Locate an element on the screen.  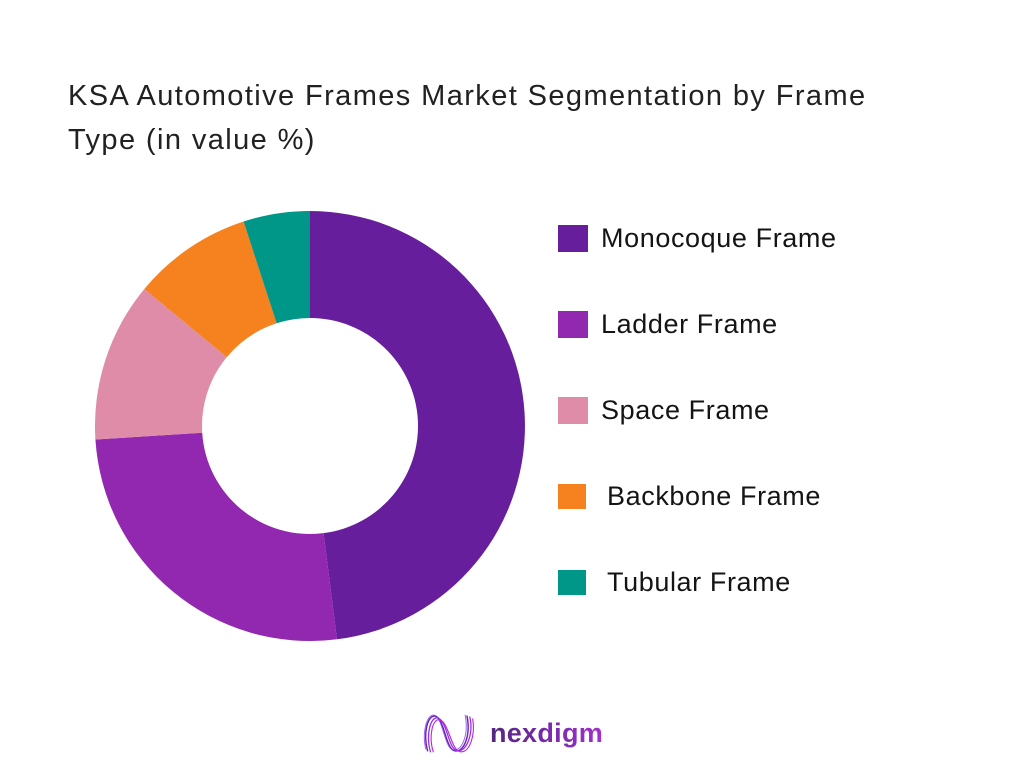
legend-item-tubular-frame: Tubular Frame is located at coordinates (697, 581).